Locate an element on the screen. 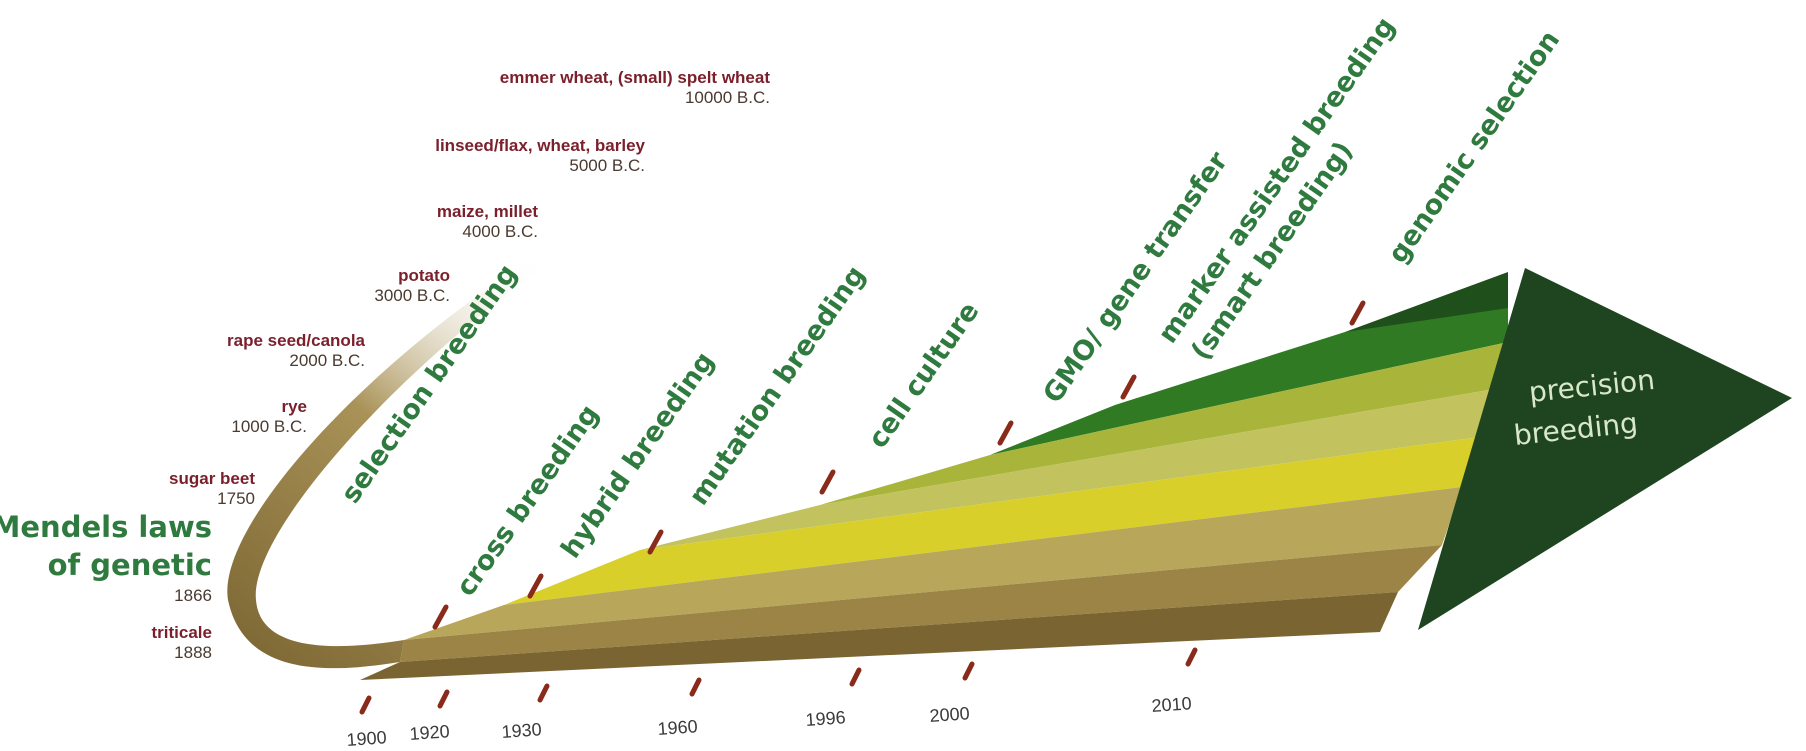 The image size is (1806, 751). band-olive is located at coordinates (1164, 423).